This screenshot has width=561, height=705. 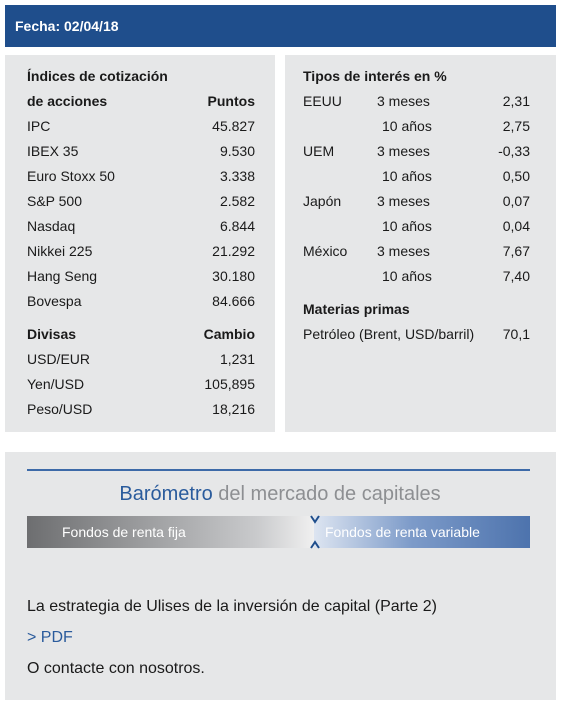 I want to click on index-value: 30.180, so click(x=233, y=276).